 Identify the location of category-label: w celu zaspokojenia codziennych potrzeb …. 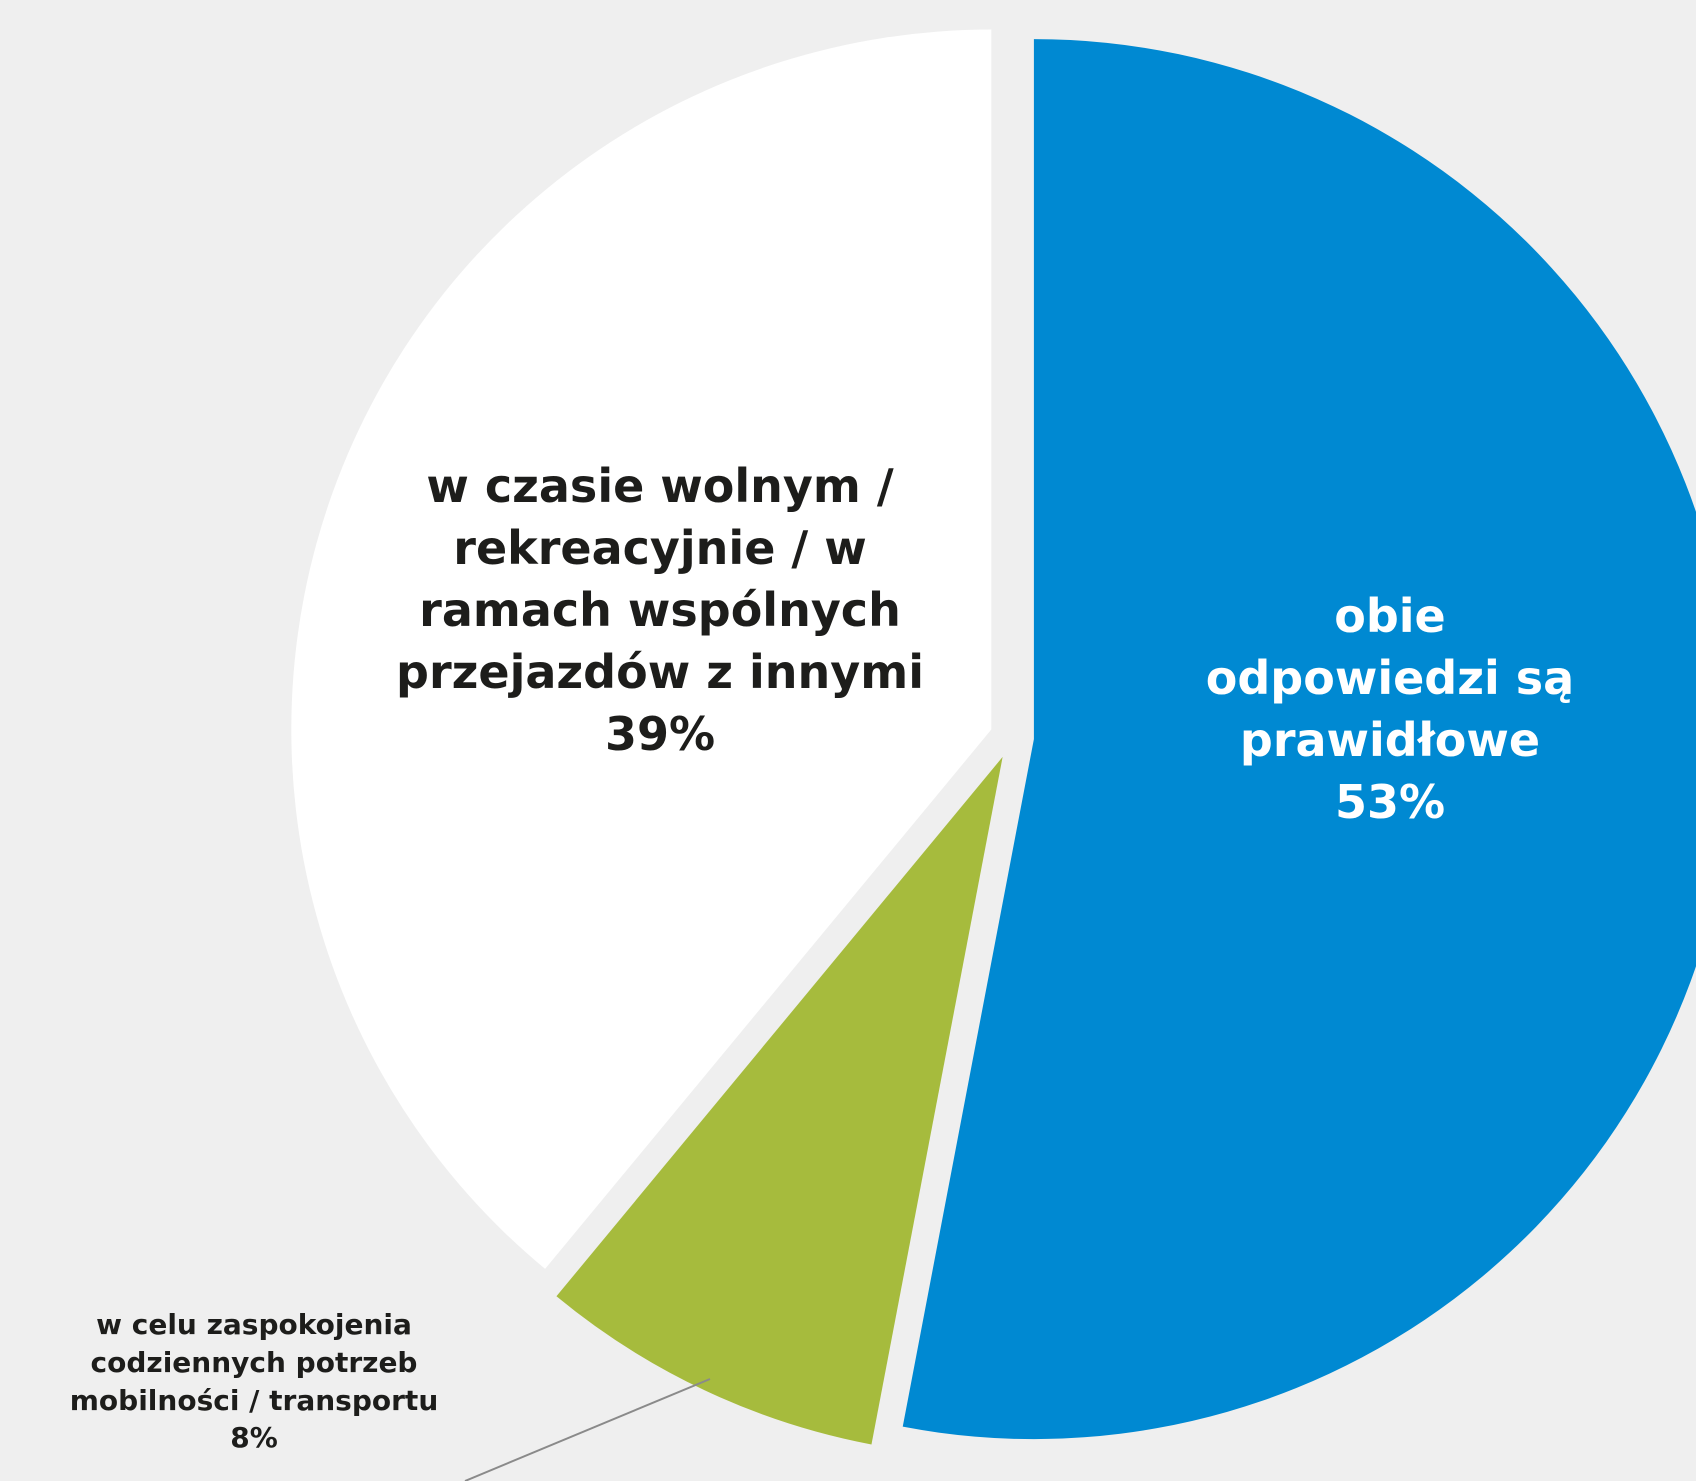
(254, 1362).